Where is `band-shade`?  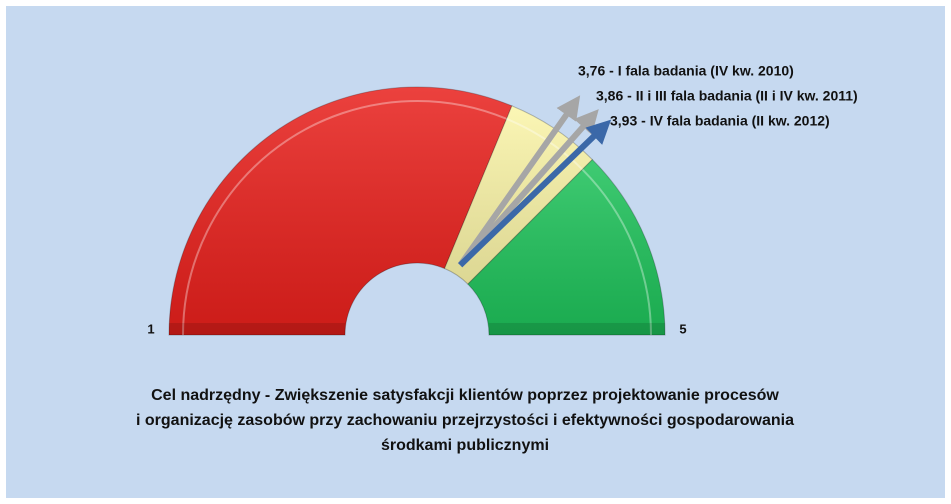
band-shade is located at coordinates (566, 247).